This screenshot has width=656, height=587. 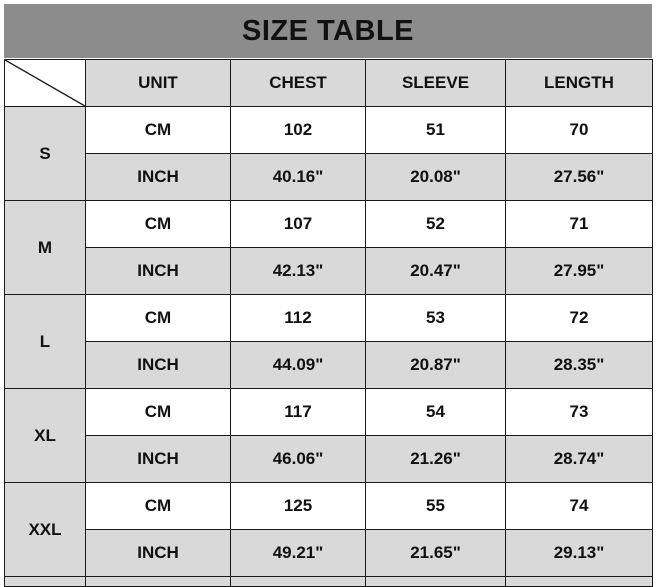 I want to click on header-row: UNIT CHEST SLEEVE LENGTH, so click(x=328, y=83).